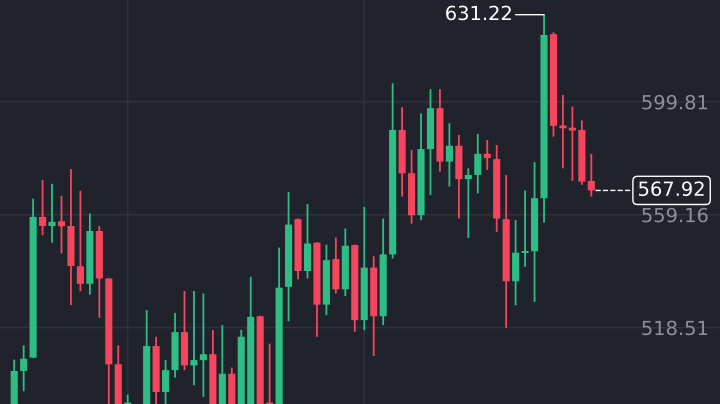  Describe the element at coordinates (675, 102) in the screenshot. I see `y-tick-label: 599.81` at that location.